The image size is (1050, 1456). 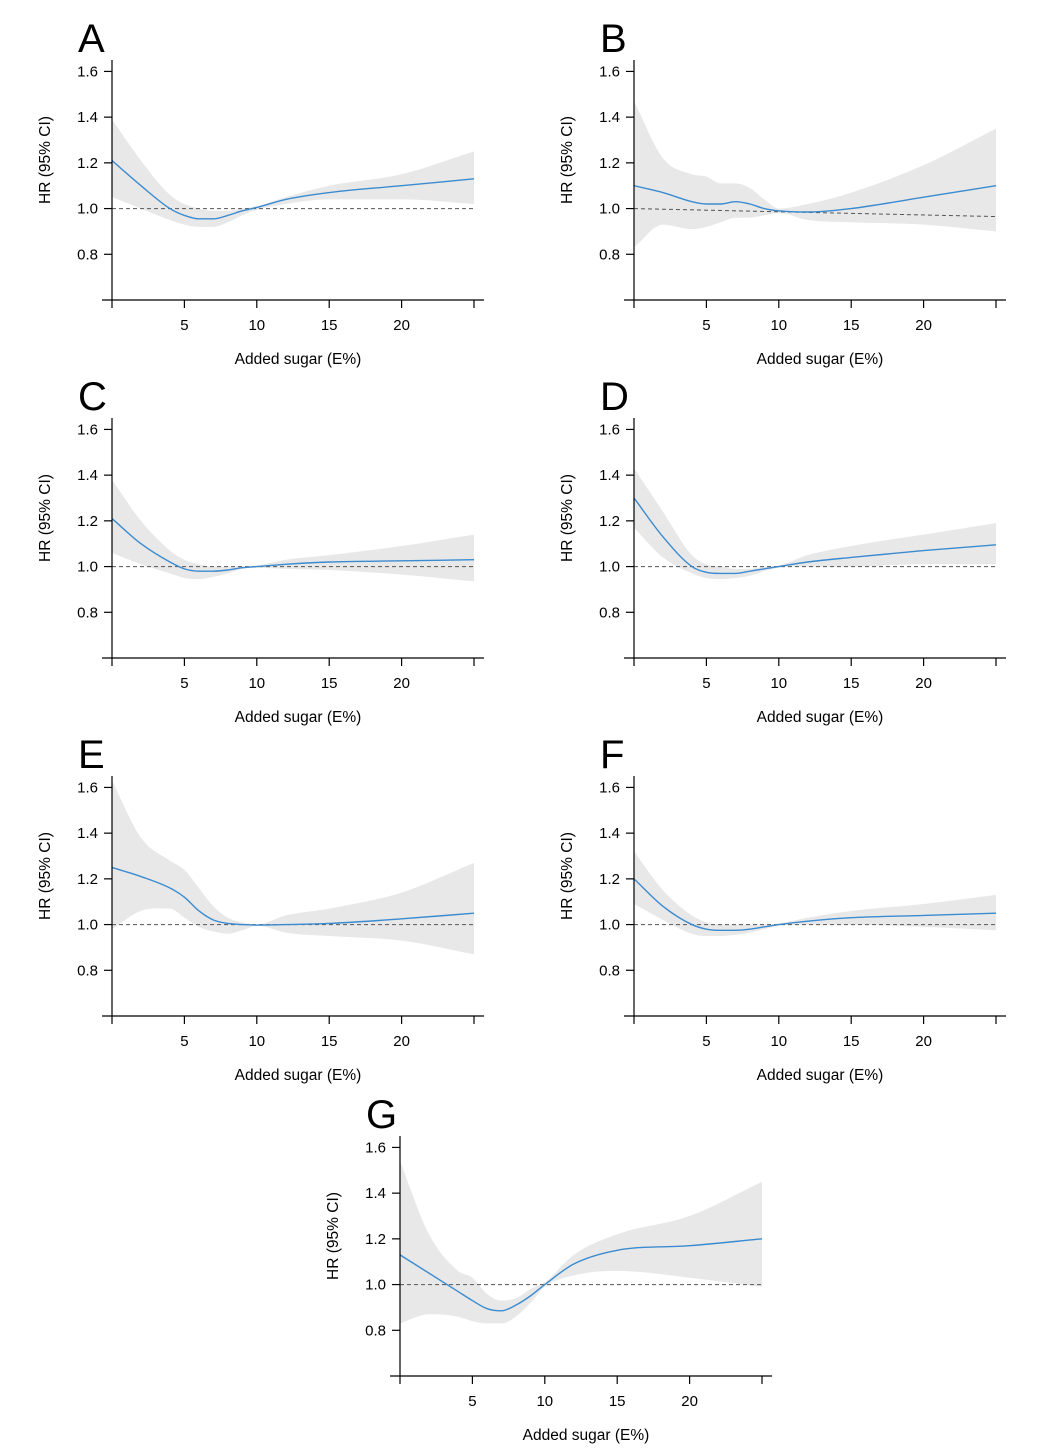 What do you see at coordinates (91, 755) in the screenshot?
I see `panel-letter: E` at bounding box center [91, 755].